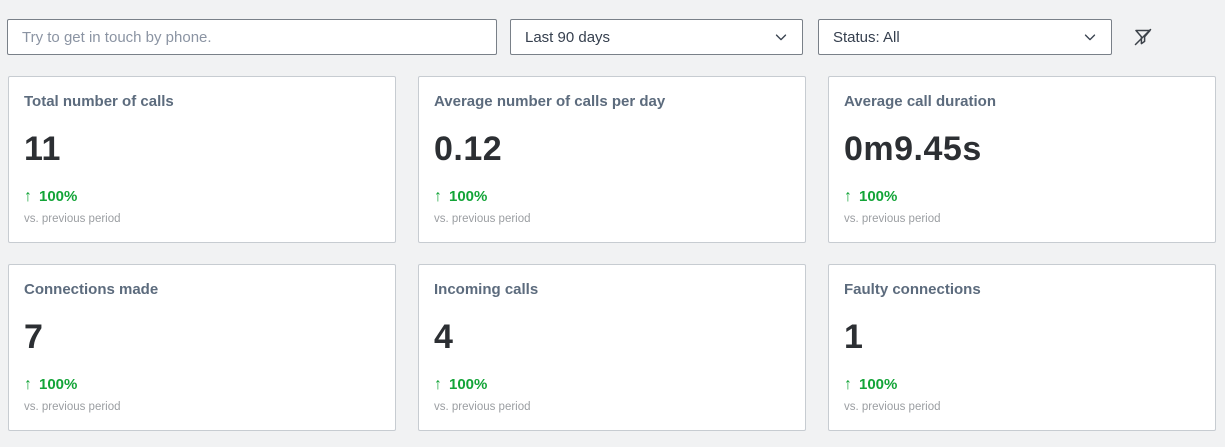 Image resolution: width=1225 pixels, height=447 pixels. Describe the element at coordinates (965, 37) in the screenshot. I see `status-select: Status: All` at that location.